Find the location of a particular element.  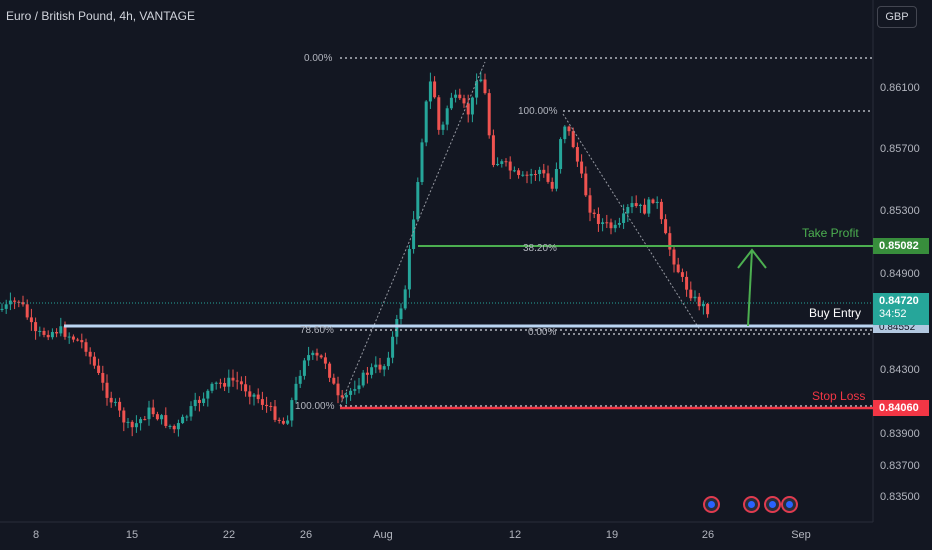

x-axis-label: 22 is located at coordinates (229, 535).